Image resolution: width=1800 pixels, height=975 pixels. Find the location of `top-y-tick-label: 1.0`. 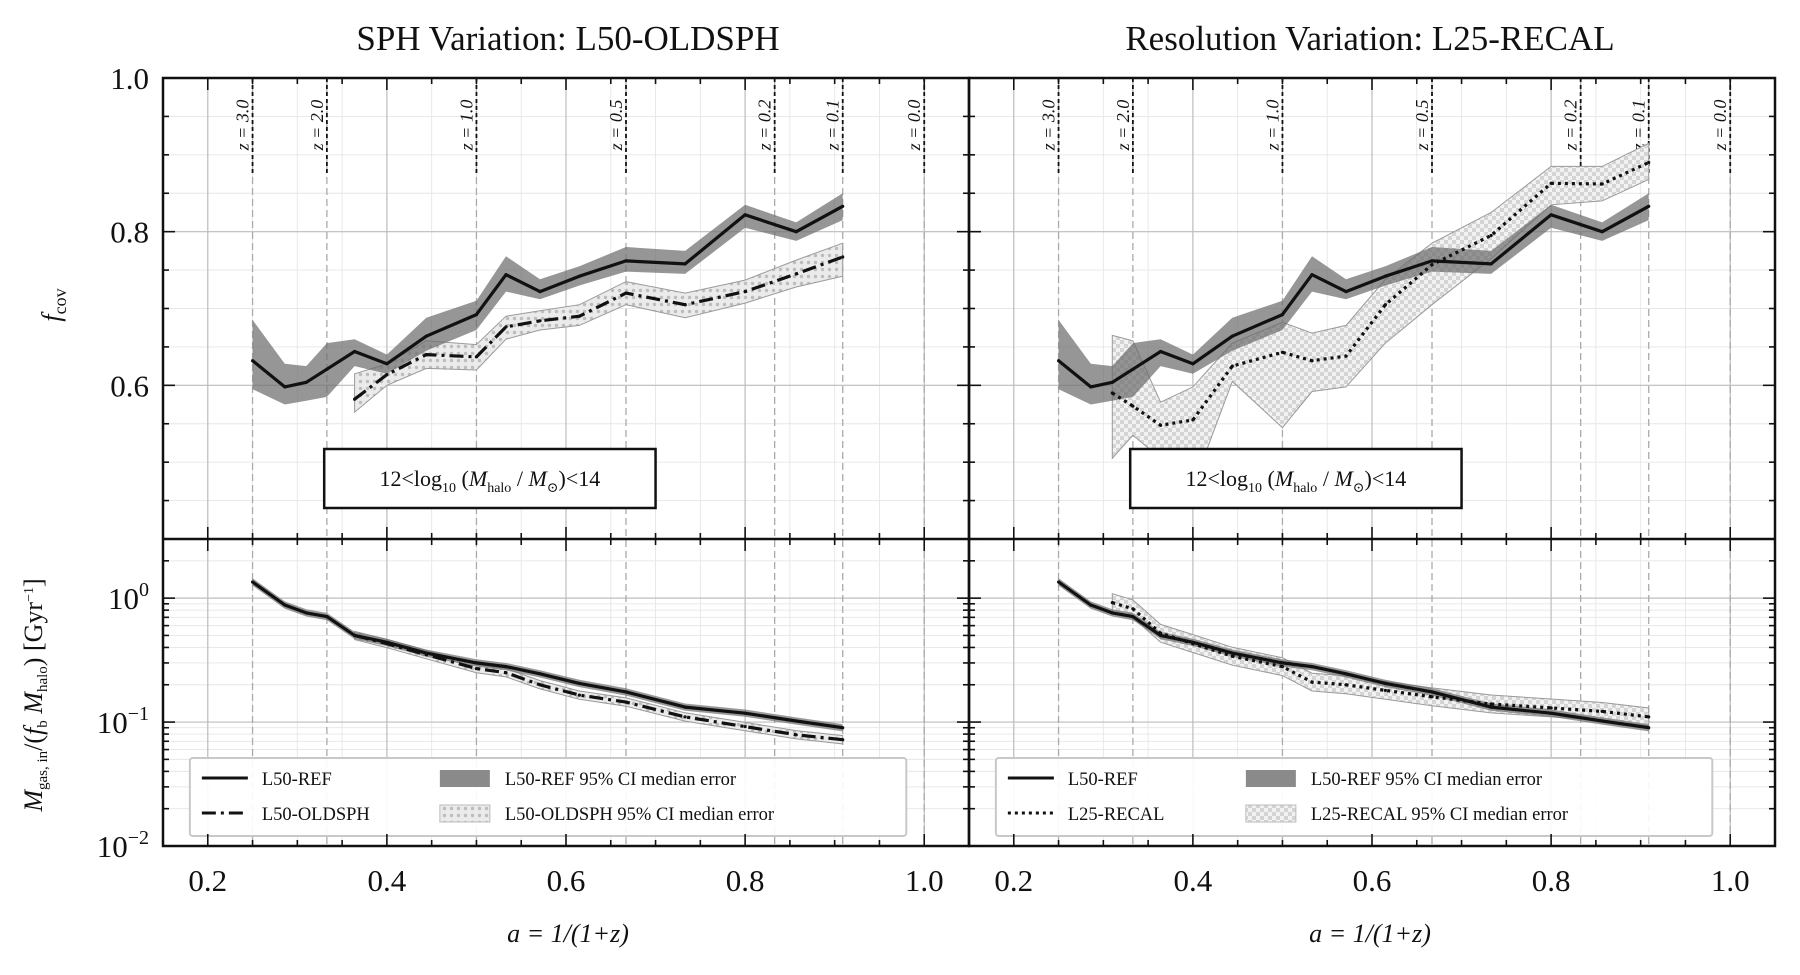

top-y-tick-label: 1.0 is located at coordinates (129, 78).